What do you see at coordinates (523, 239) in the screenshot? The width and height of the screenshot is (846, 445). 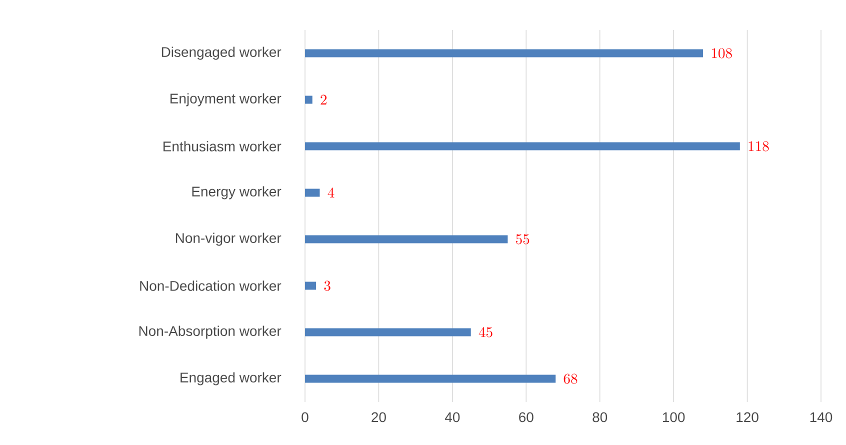 I see `data-label: 55` at bounding box center [523, 239].